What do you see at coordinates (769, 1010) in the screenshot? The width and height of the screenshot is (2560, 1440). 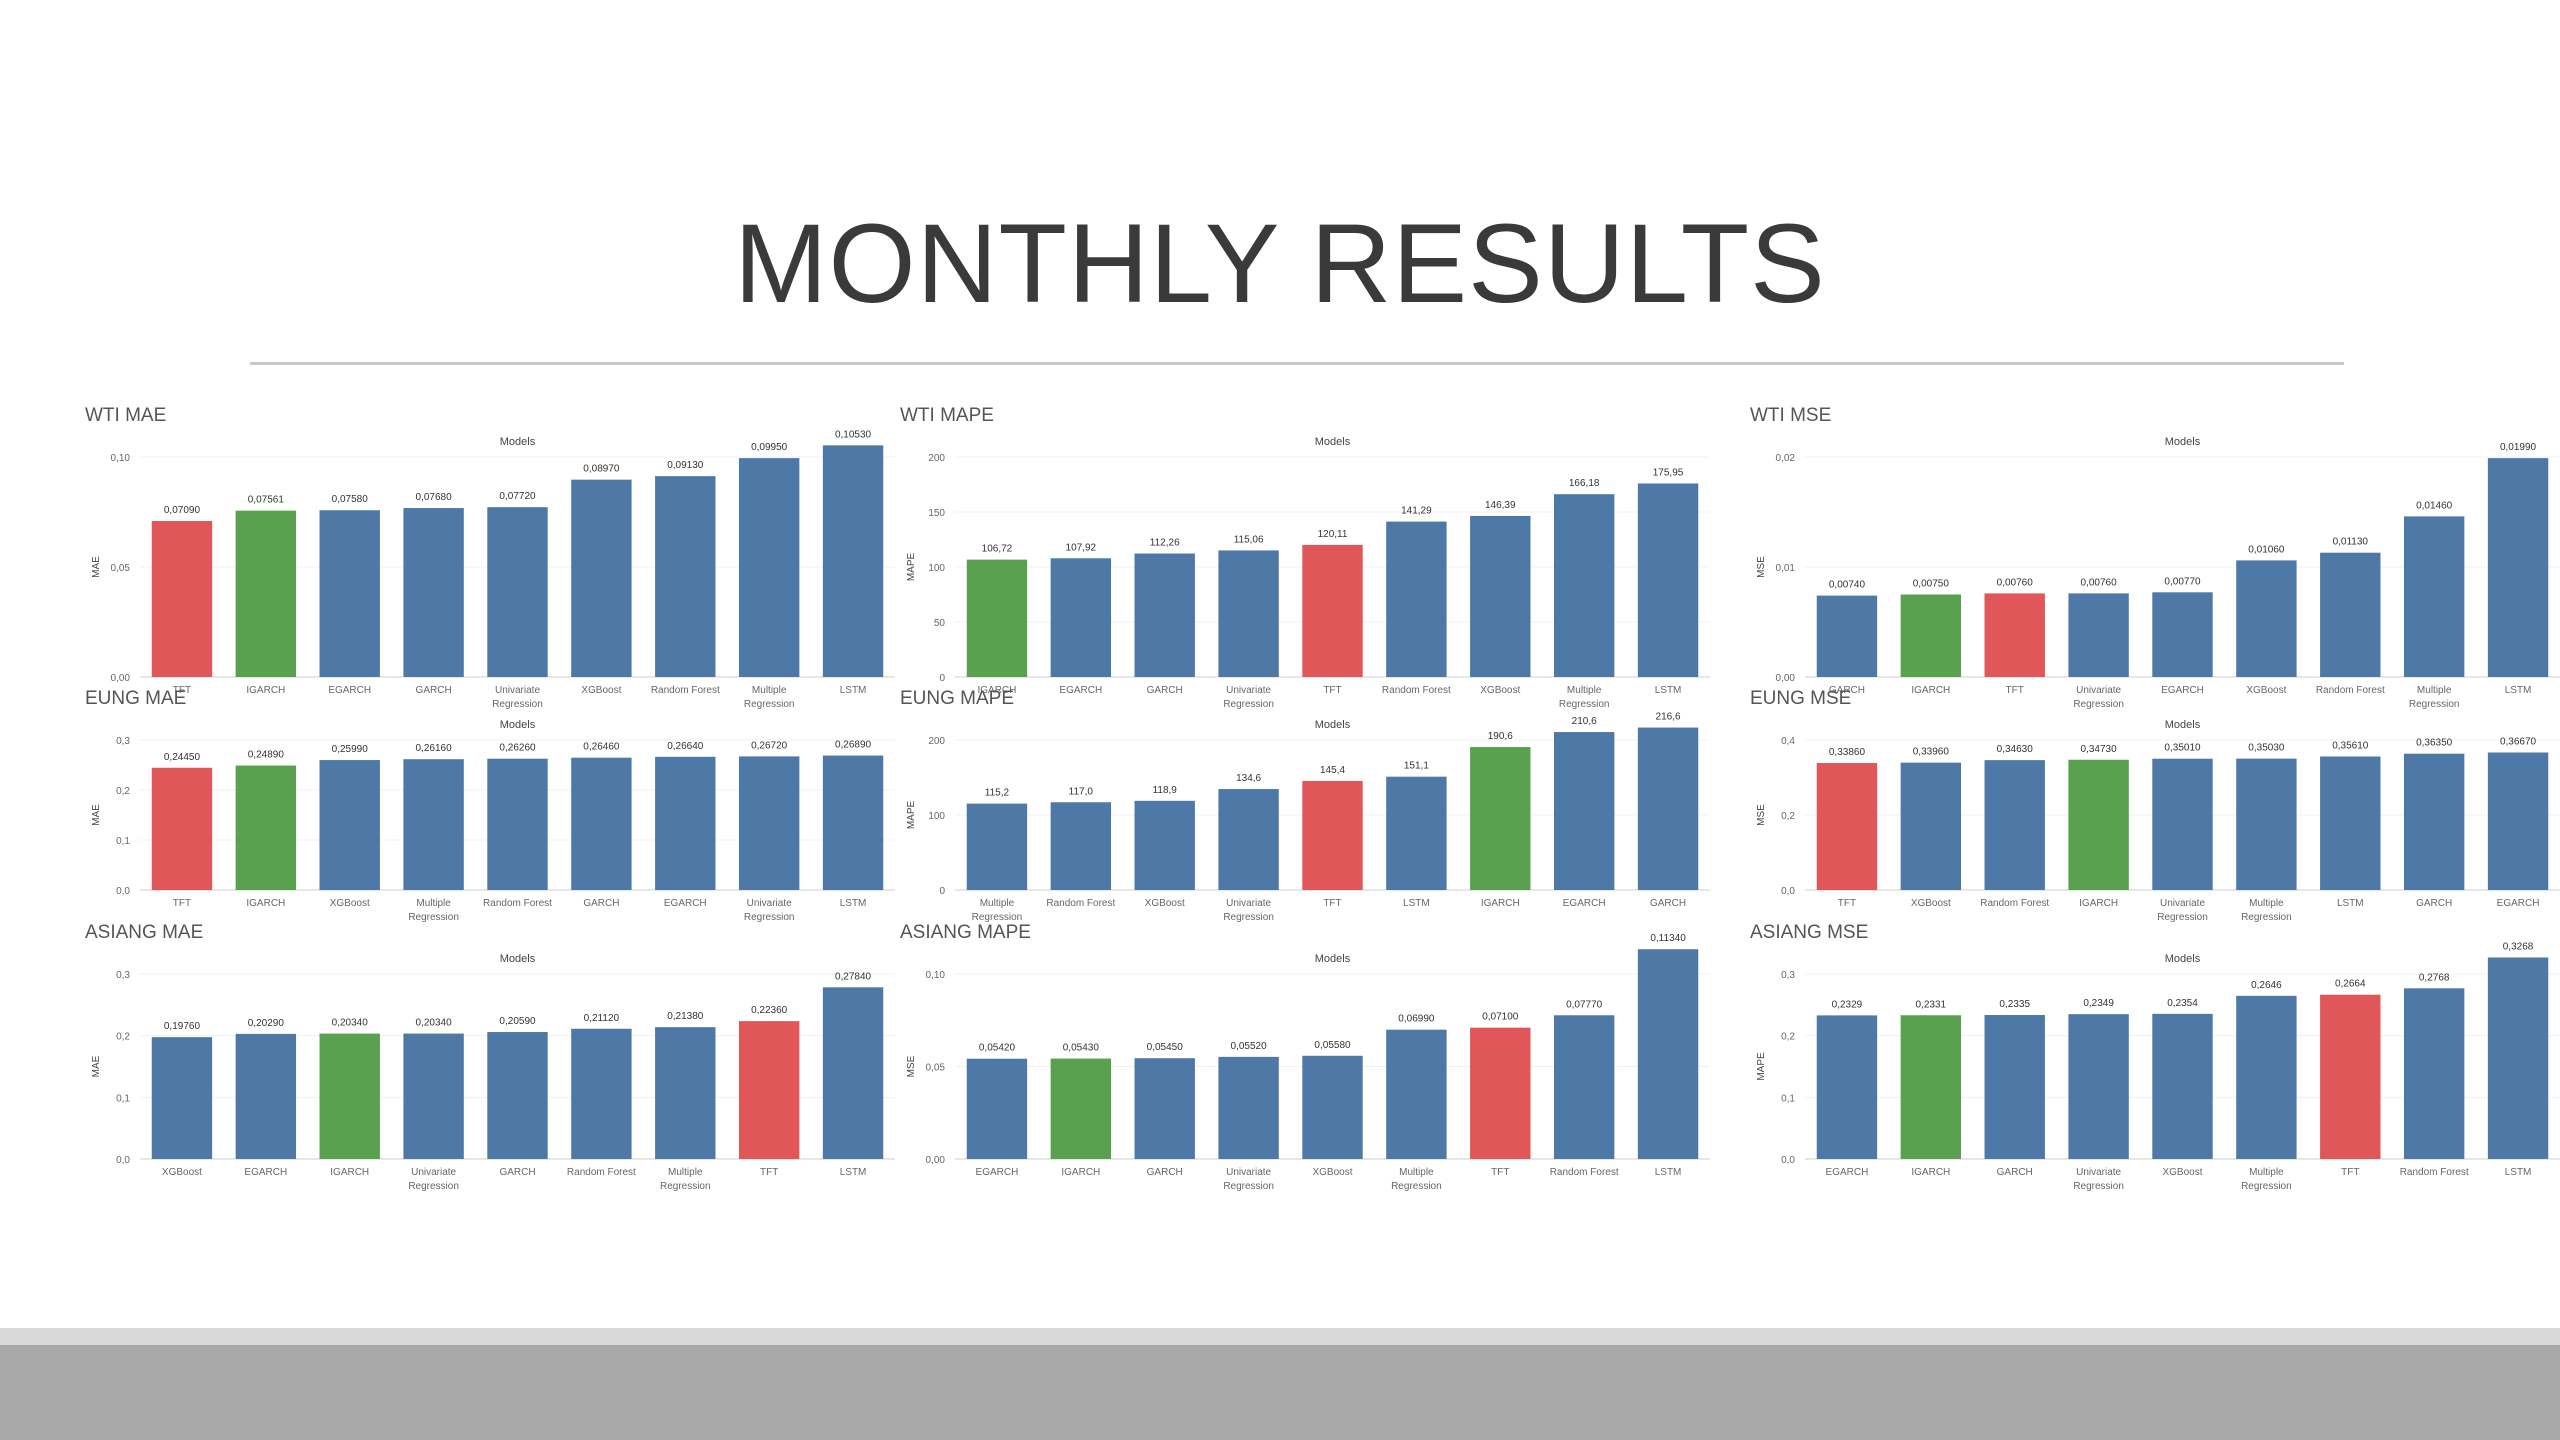 I see `data-label: 0,22360` at bounding box center [769, 1010].